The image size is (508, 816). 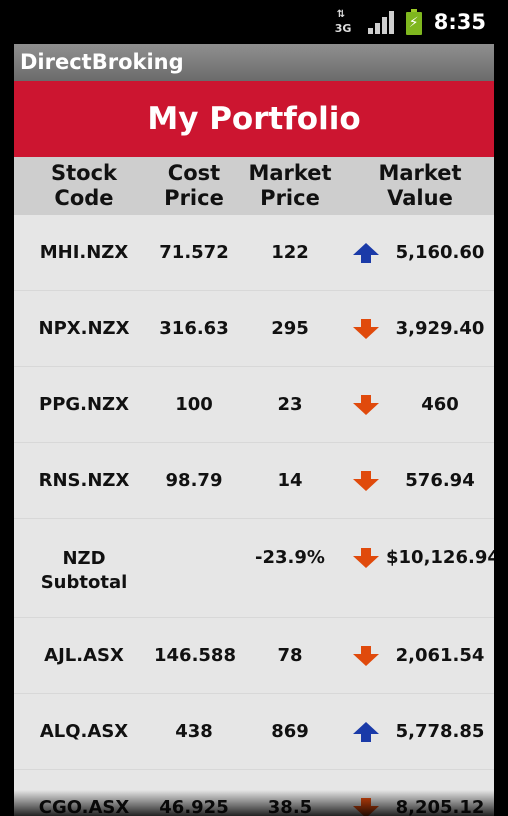 What do you see at coordinates (254, 62) in the screenshot?
I see `app-title: DirectBroking` at bounding box center [254, 62].